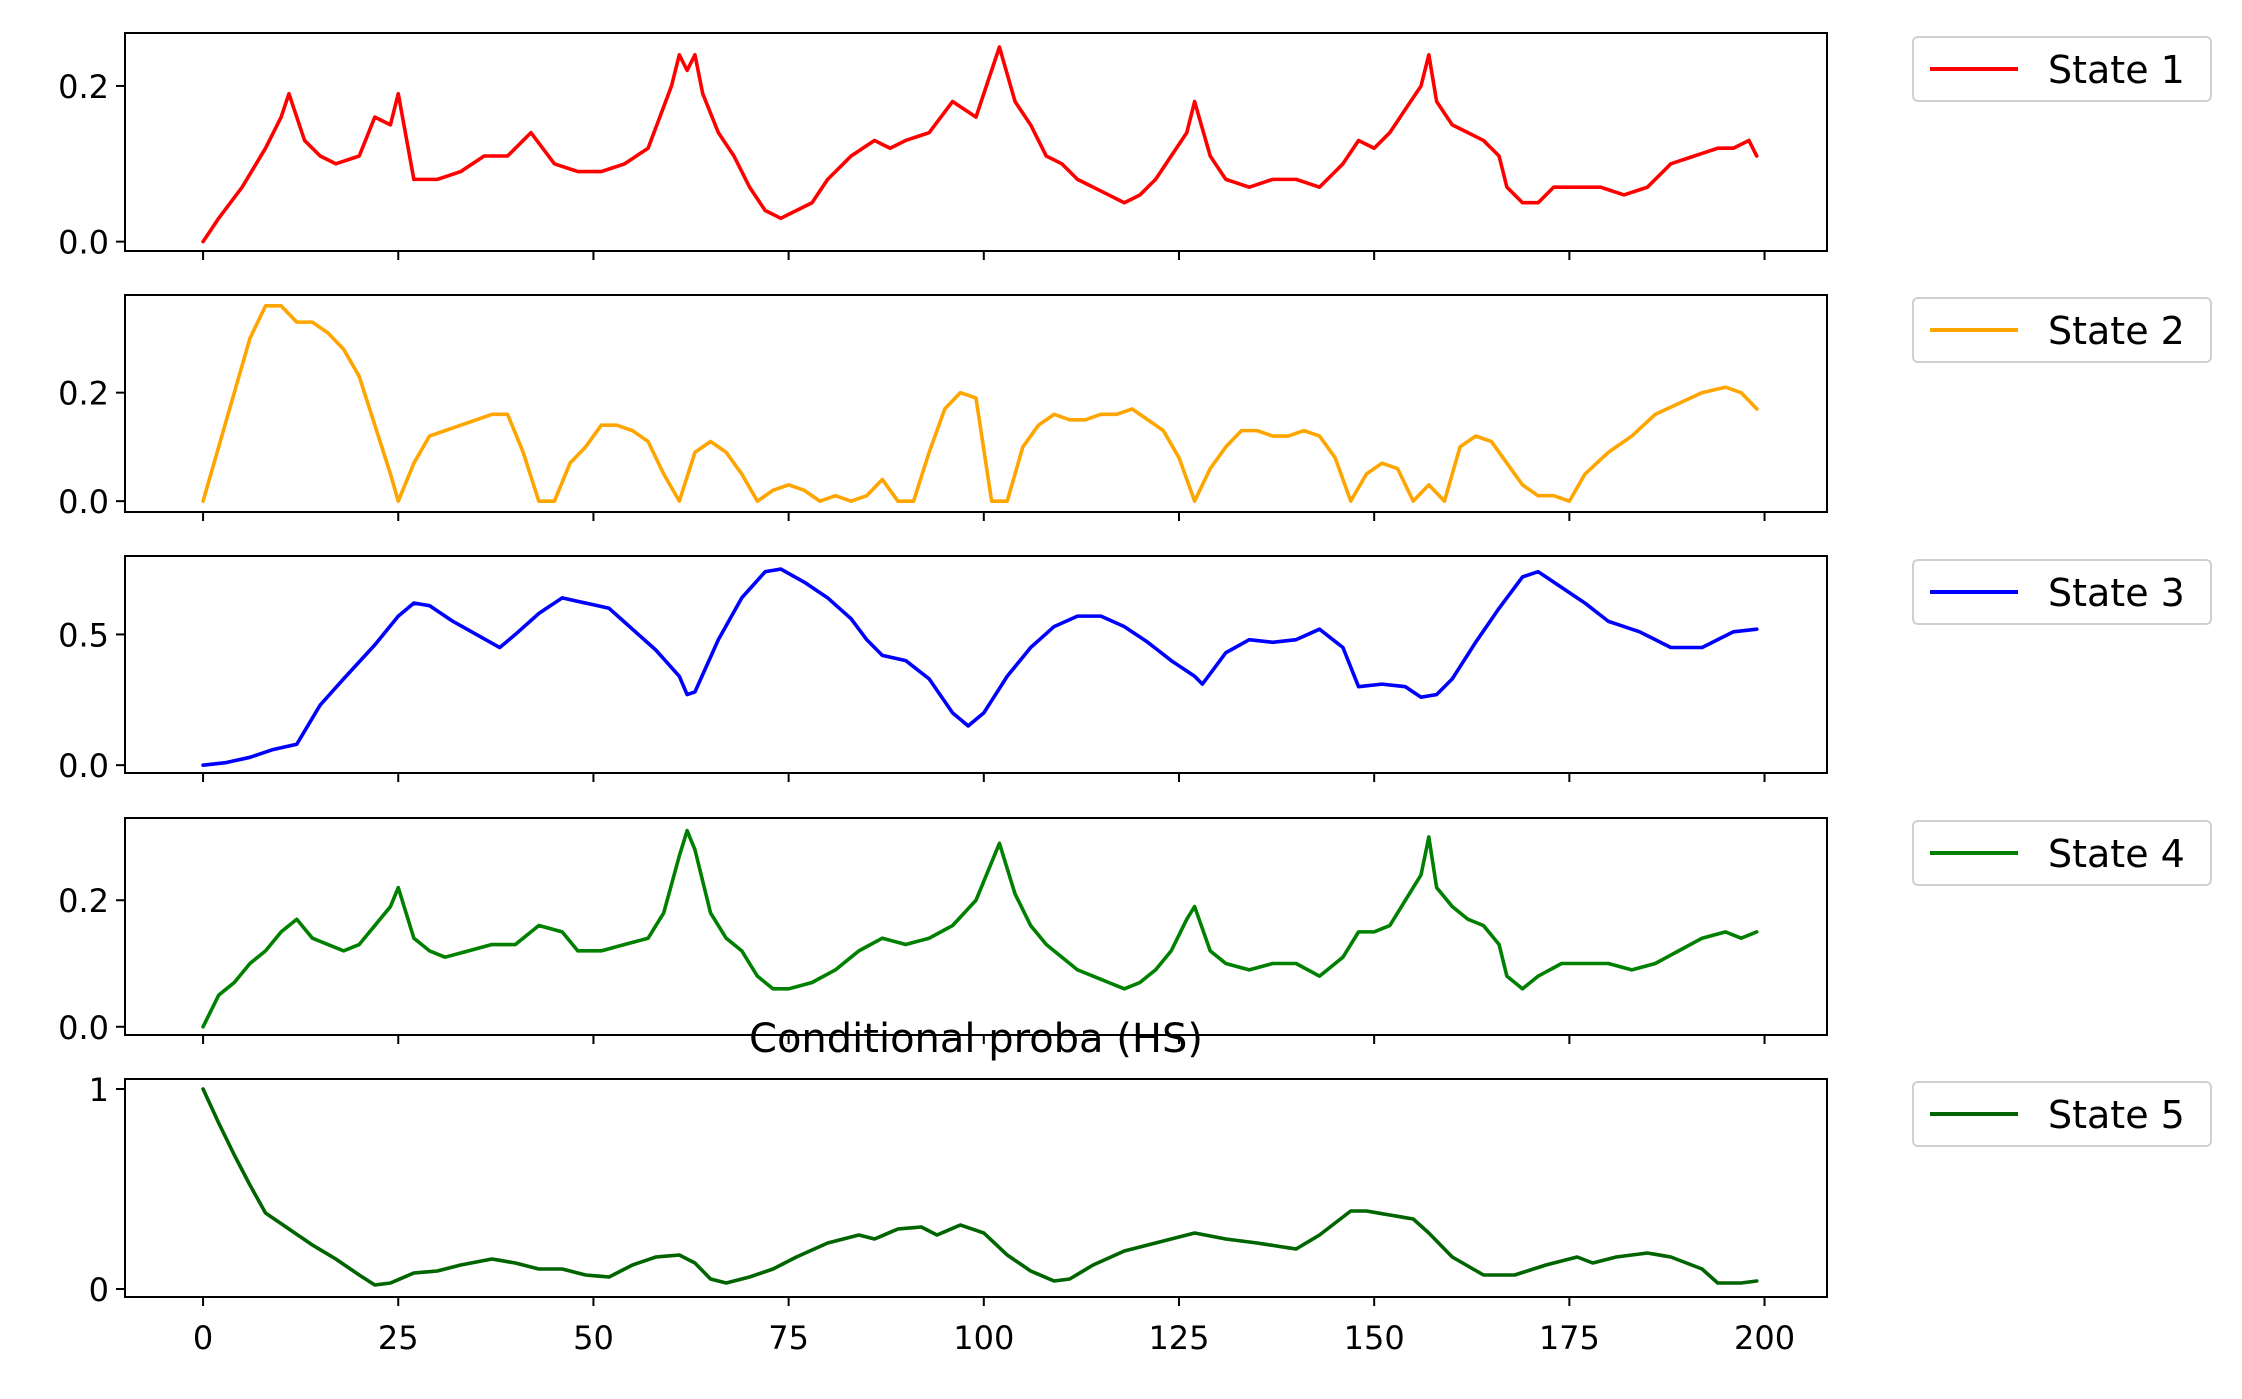 The image size is (2242, 1399). I want to click on legend-state-4: State 4, so click(2062, 853).